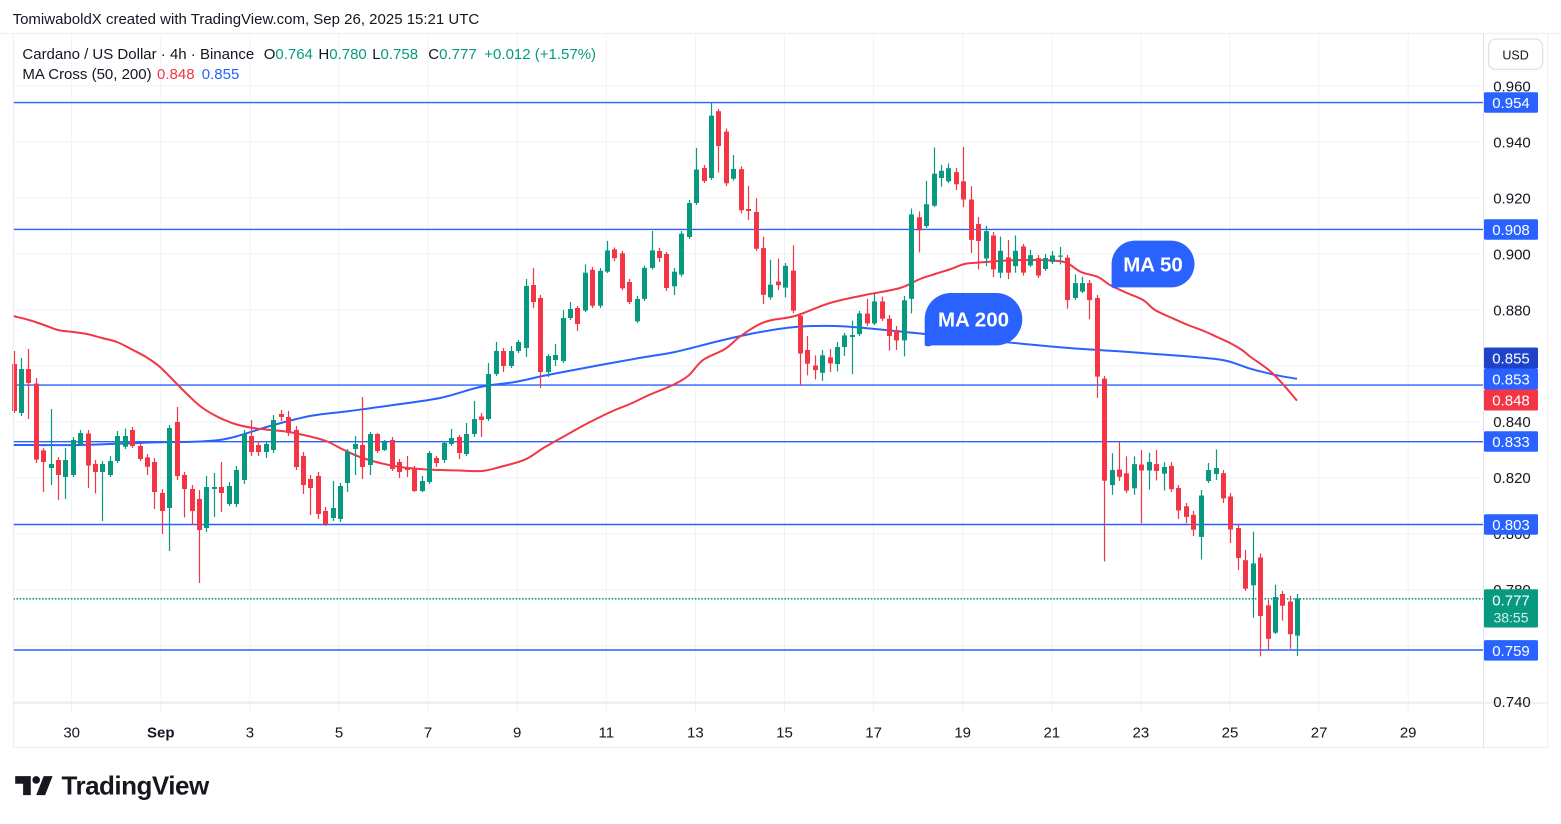  Describe the element at coordinates (1511, 380) in the screenshot. I see `svg-text: 0.853` at that location.